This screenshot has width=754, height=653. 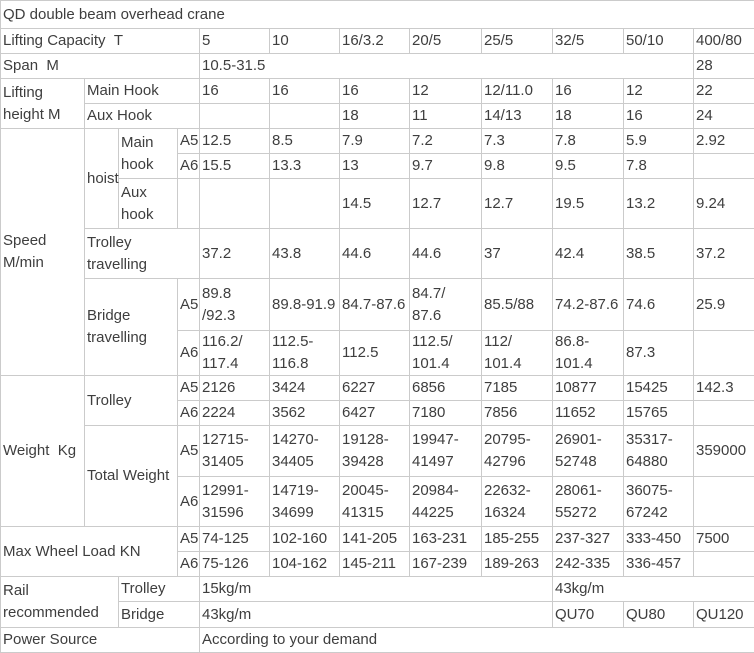 I want to click on table-cell: 185-255, so click(x=517, y=539).